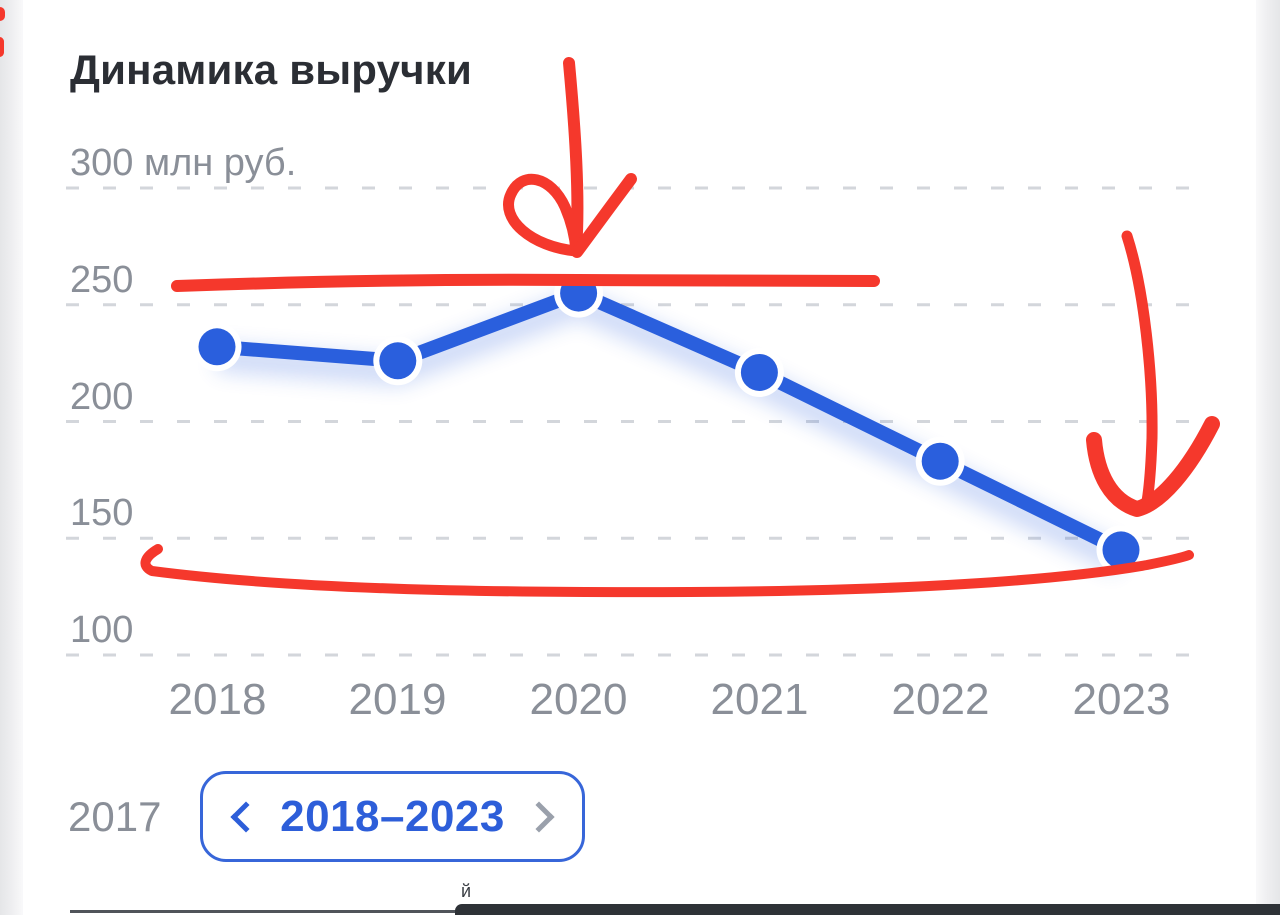  What do you see at coordinates (539, 816) in the screenshot?
I see `chevron-right-icon` at bounding box center [539, 816].